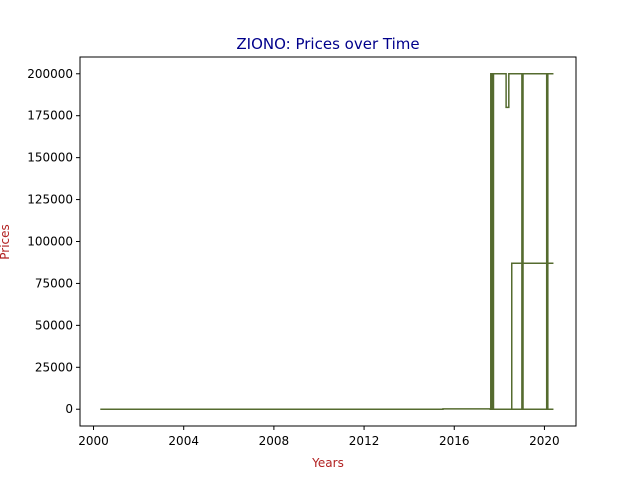 The image size is (640, 480). What do you see at coordinates (6, 242) in the screenshot?
I see `y-axis-label: Prices` at bounding box center [6, 242].